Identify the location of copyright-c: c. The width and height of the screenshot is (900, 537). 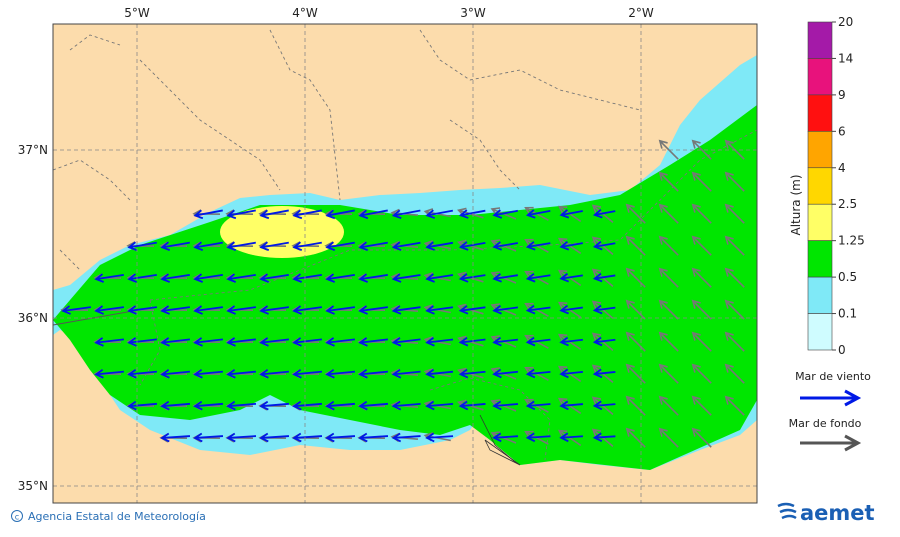
(17, 517).